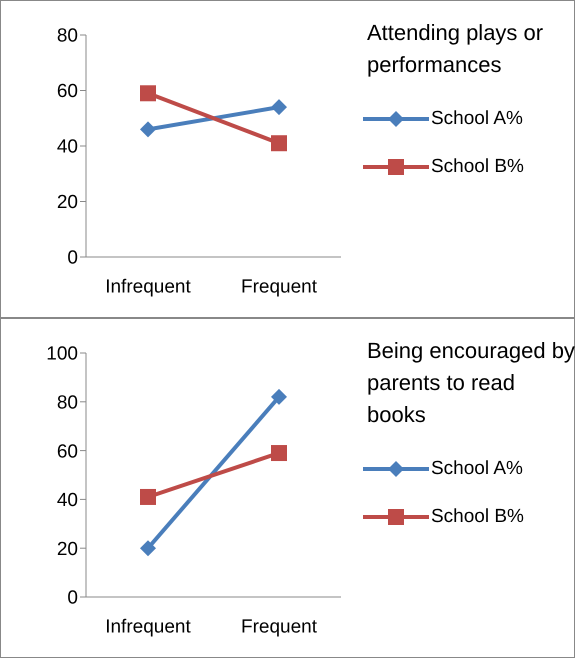  I want to click on y-tick-label: 100, so click(62, 354).